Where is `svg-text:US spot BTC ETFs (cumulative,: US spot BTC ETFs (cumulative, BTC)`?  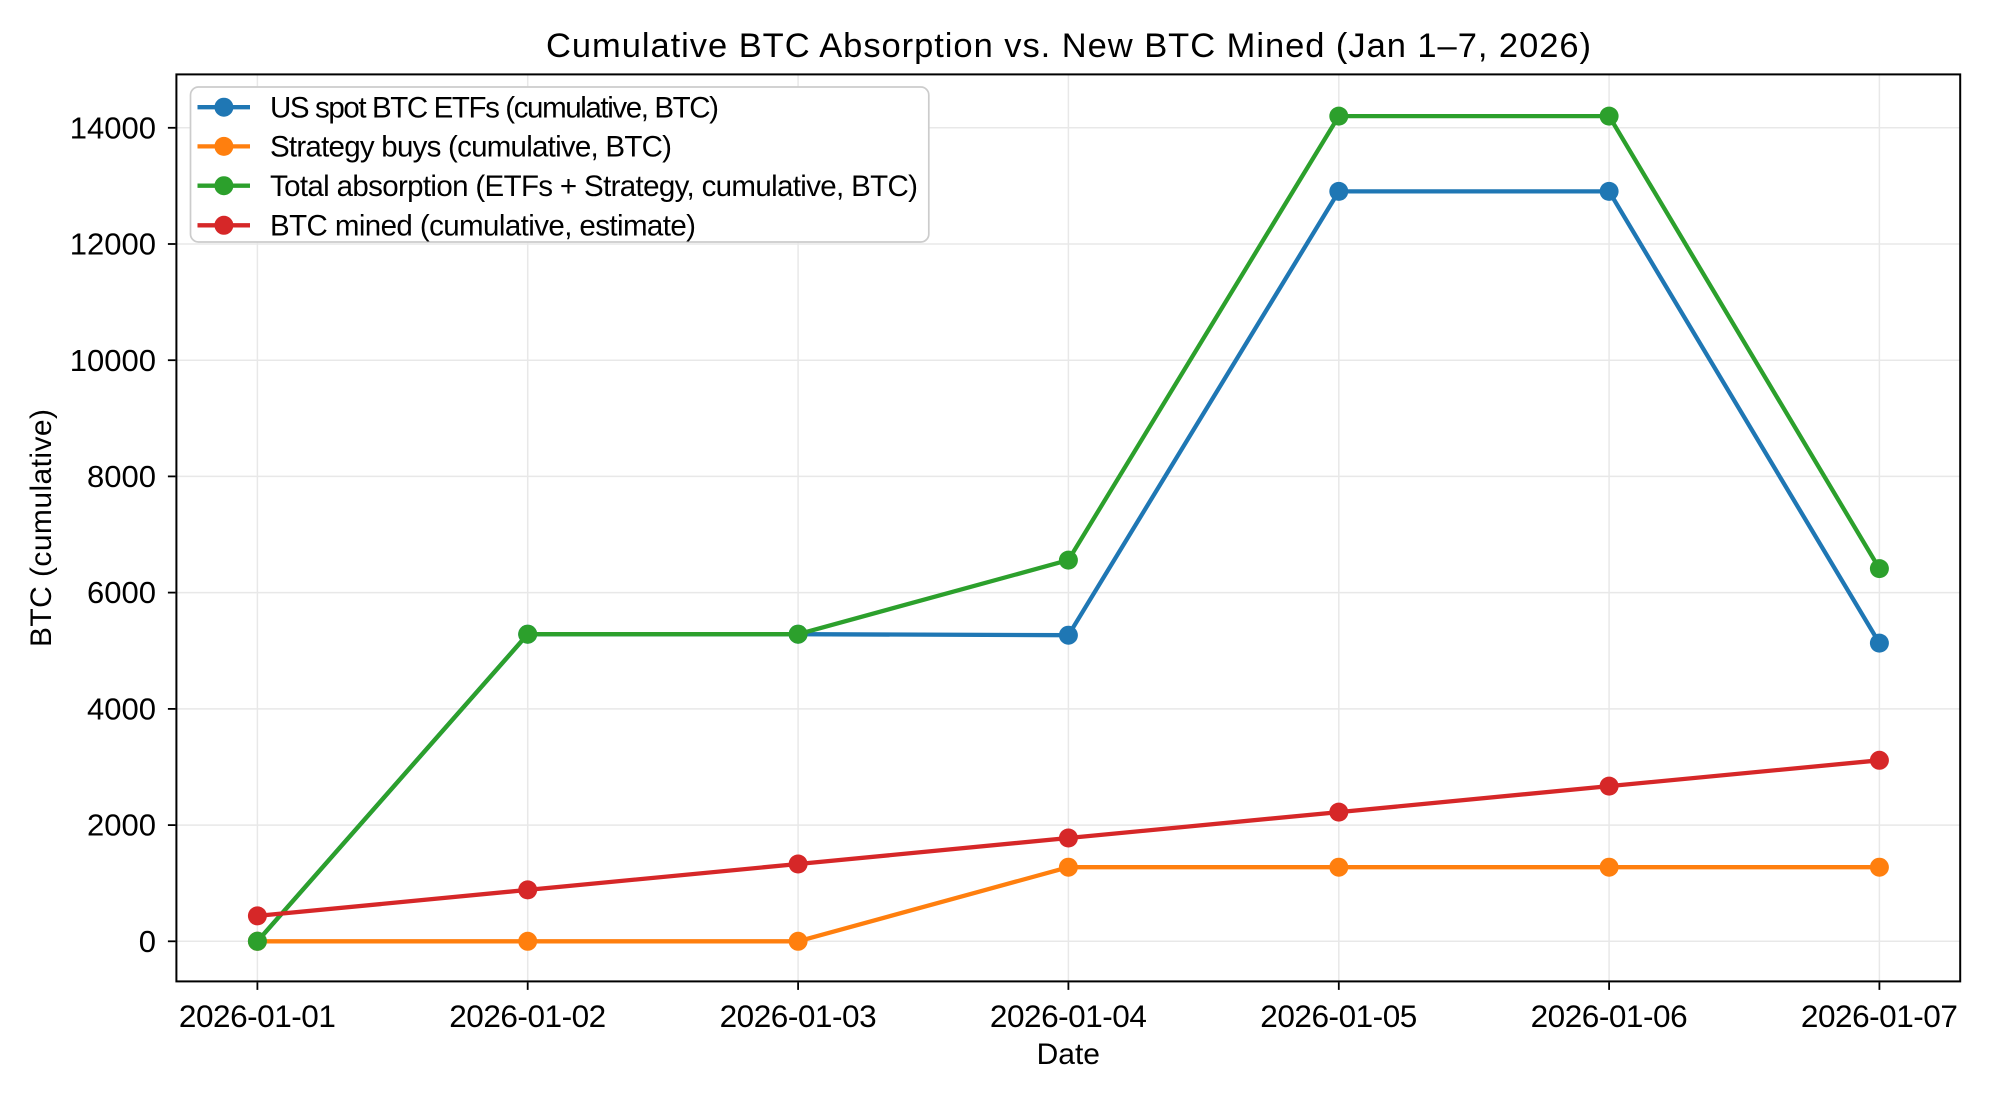 svg-text:US spot BTC ETFs (cumulative,: US spot BTC ETFs (cumulative, BTC) is located at coordinates (494, 108).